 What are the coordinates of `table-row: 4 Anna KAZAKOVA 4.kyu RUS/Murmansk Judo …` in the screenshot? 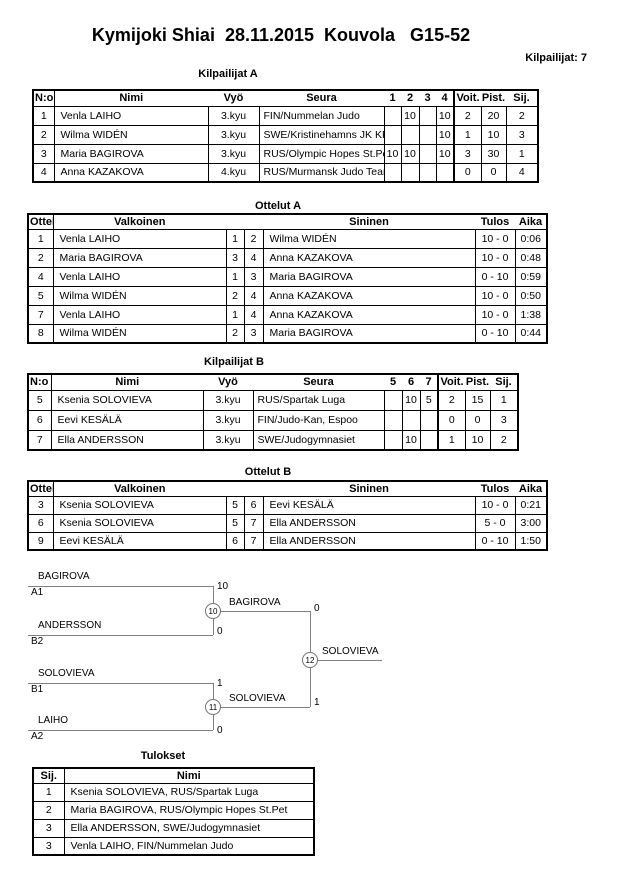 It's located at (285, 172).